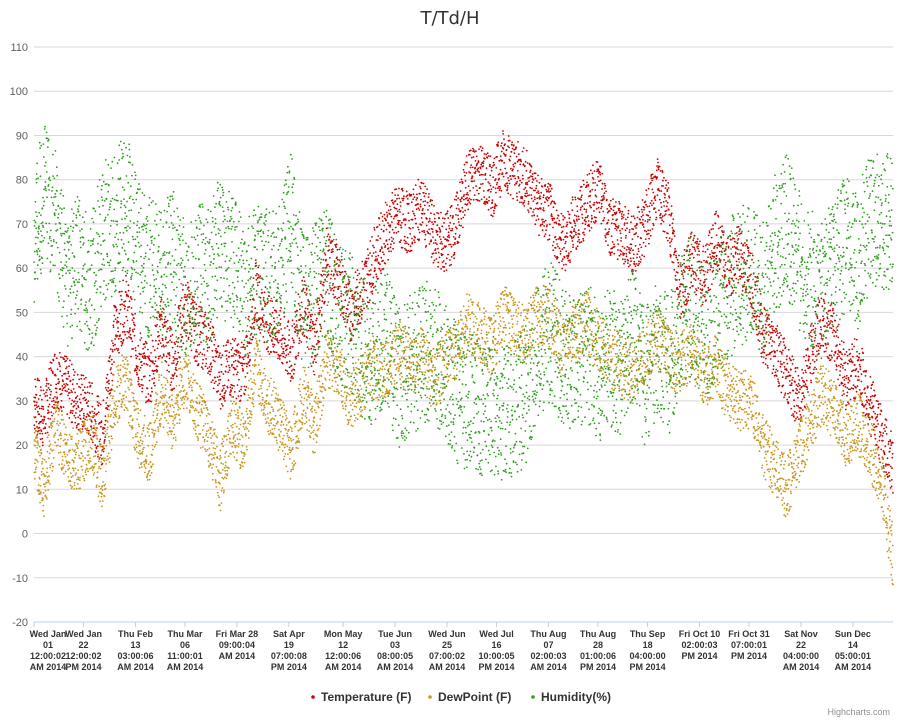  What do you see at coordinates (22, 181) in the screenshot?
I see `y-tick-label: 80` at bounding box center [22, 181].